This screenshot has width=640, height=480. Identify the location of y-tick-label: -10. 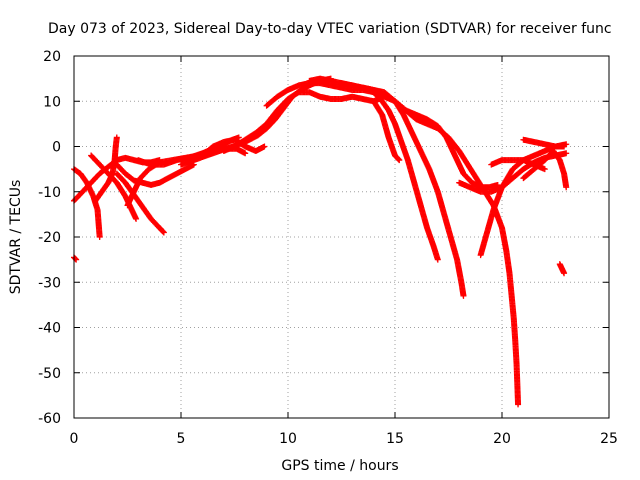
(49, 193).